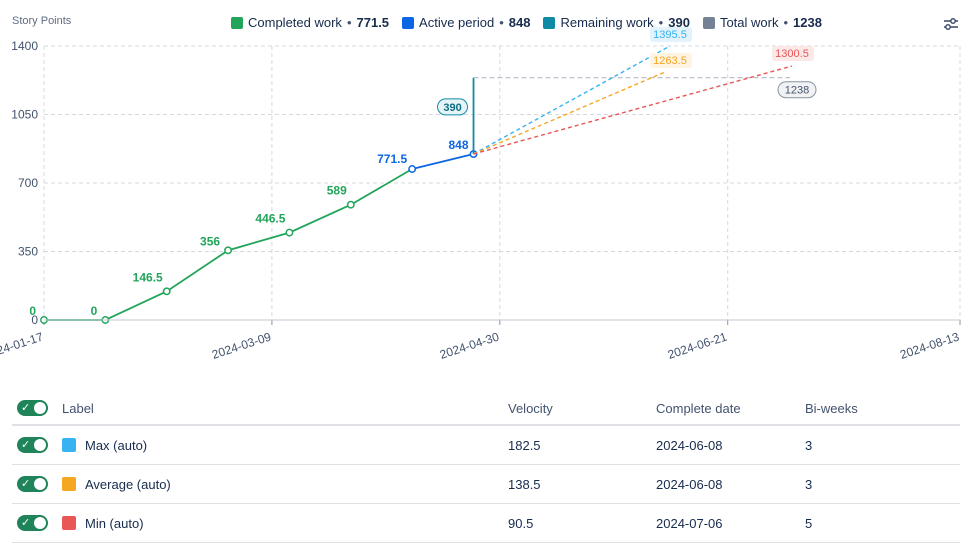 This screenshot has height=555, width=970. I want to click on remaining-work-label: 390, so click(452, 108).